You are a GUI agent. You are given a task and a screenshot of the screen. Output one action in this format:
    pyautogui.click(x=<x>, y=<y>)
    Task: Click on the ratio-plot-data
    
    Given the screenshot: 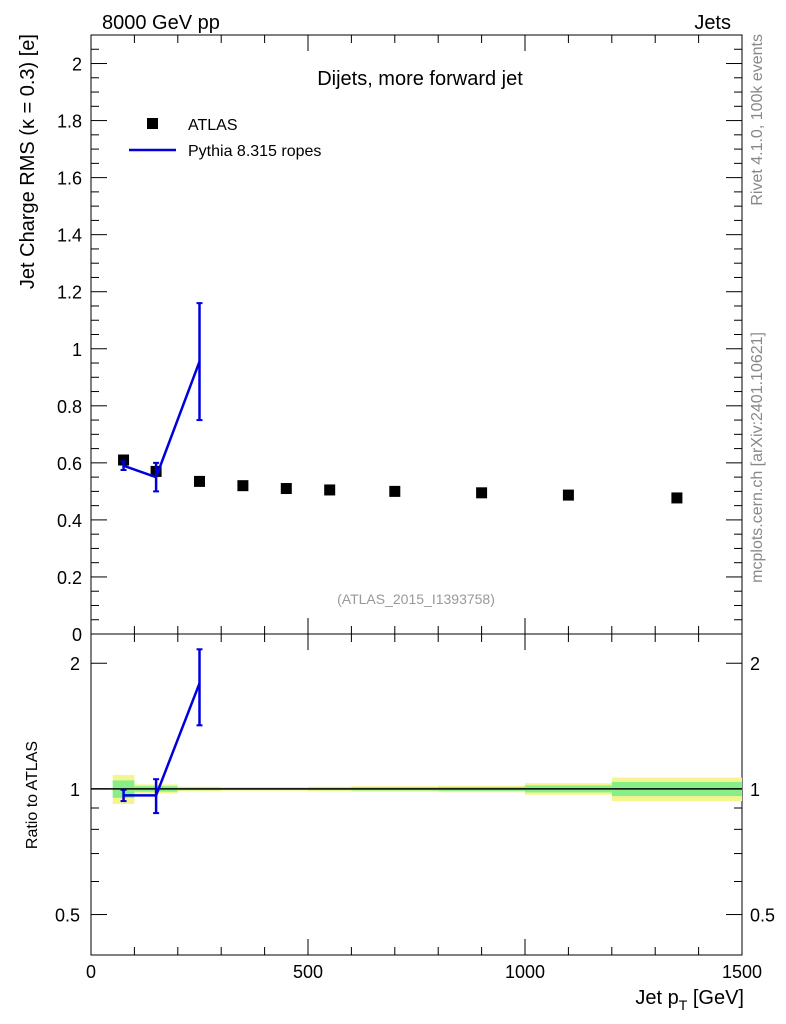 What is the action you would take?
    pyautogui.click(x=161, y=731)
    